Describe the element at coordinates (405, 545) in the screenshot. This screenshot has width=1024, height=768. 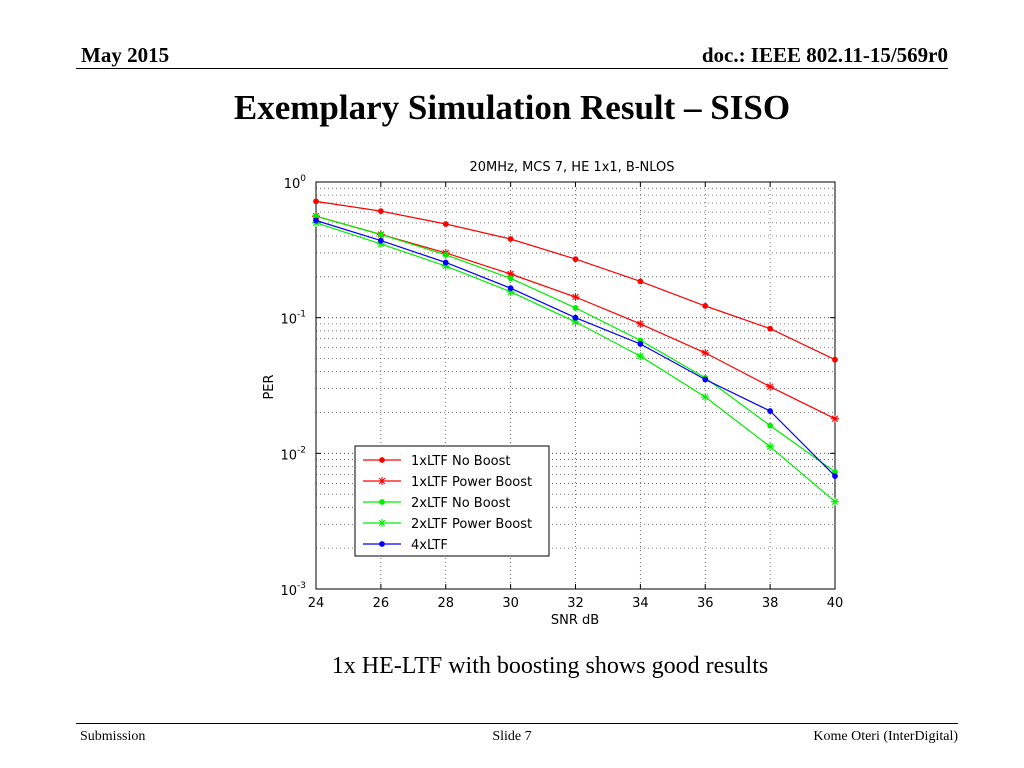
I see `legend-entry: 4xLTF` at that location.